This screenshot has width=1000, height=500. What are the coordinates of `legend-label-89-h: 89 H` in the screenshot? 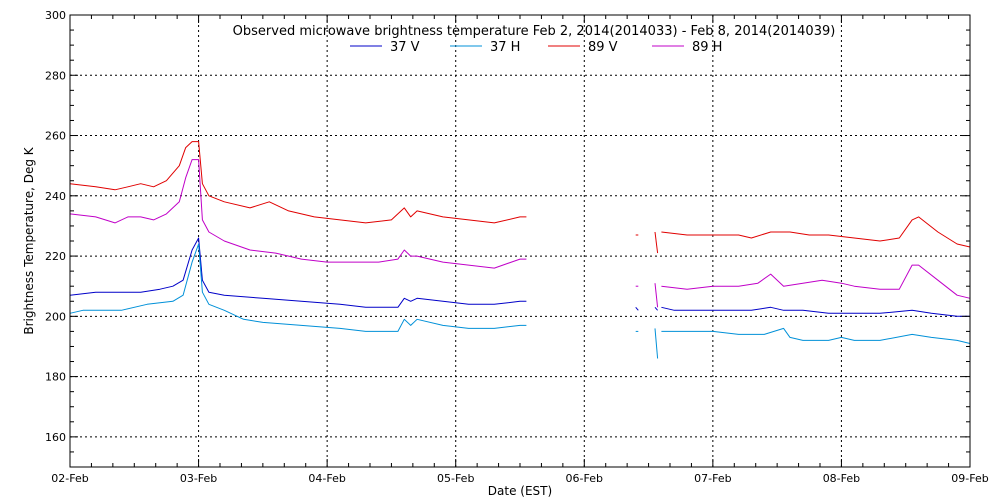 It's located at (707, 47).